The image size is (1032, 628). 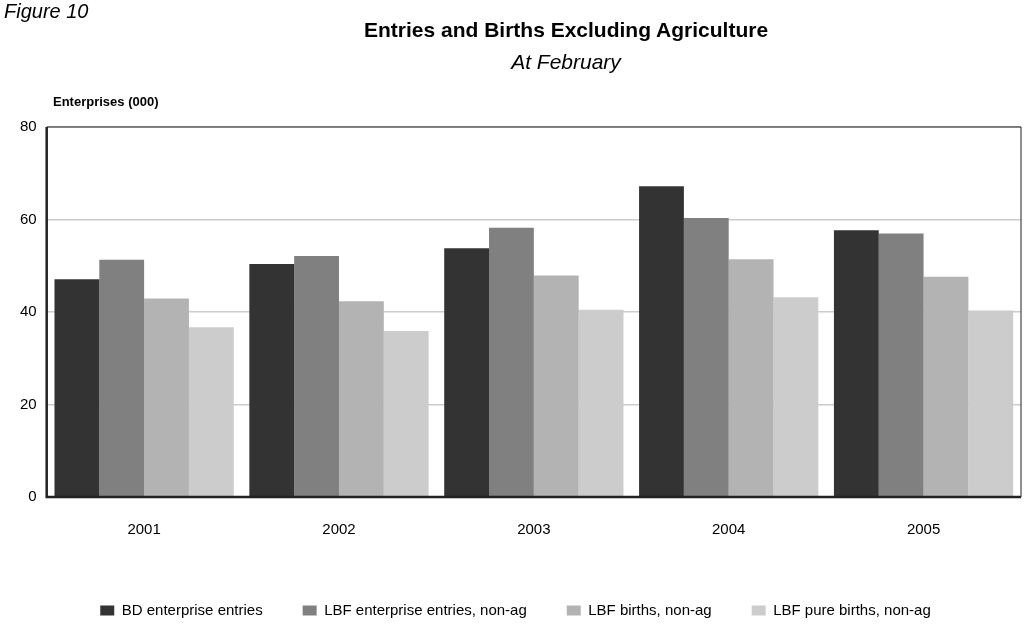 What do you see at coordinates (729, 529) in the screenshot?
I see `x-tick-label: 2004` at bounding box center [729, 529].